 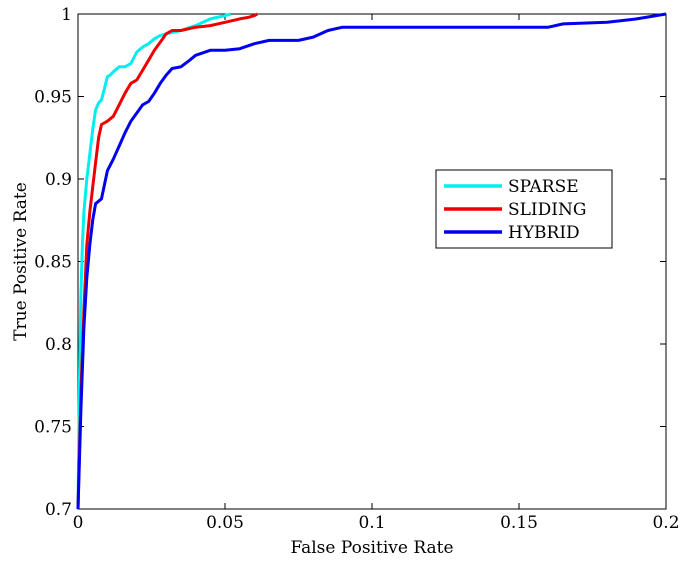 I want to click on x-tick-label: 0, so click(x=78, y=523).